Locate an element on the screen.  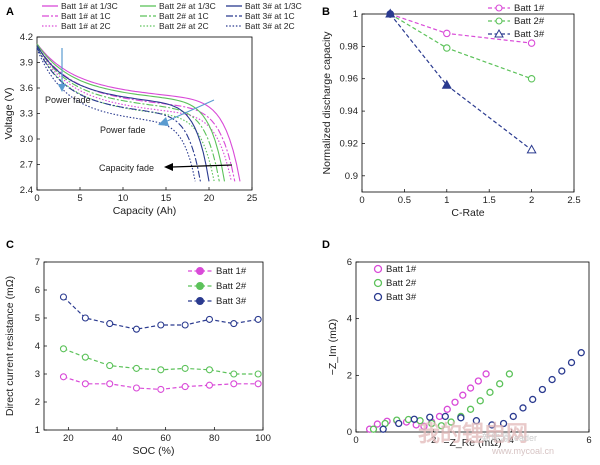
y-tick-label: 3.0 is located at coordinates (26, 139).